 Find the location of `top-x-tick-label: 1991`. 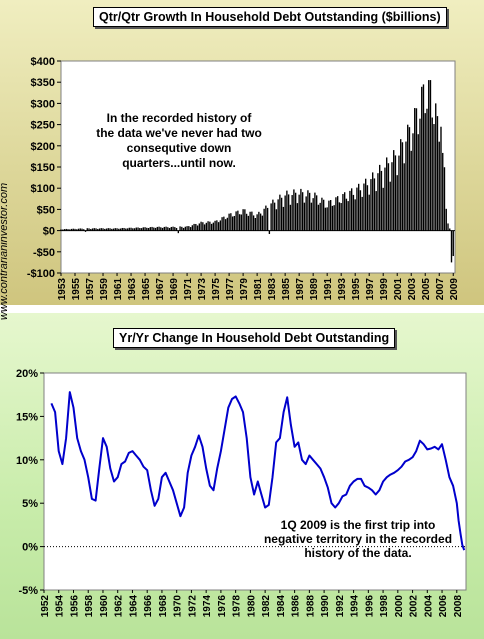

top-x-tick-label: 1991 is located at coordinates (328, 289).